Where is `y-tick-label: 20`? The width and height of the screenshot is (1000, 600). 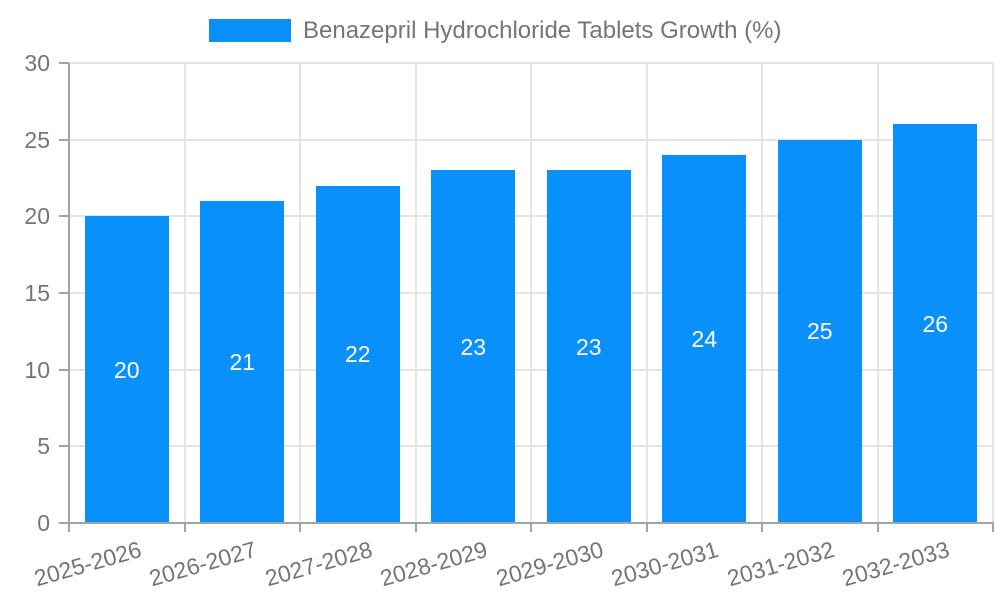
y-tick-label: 20 is located at coordinates (37, 216).